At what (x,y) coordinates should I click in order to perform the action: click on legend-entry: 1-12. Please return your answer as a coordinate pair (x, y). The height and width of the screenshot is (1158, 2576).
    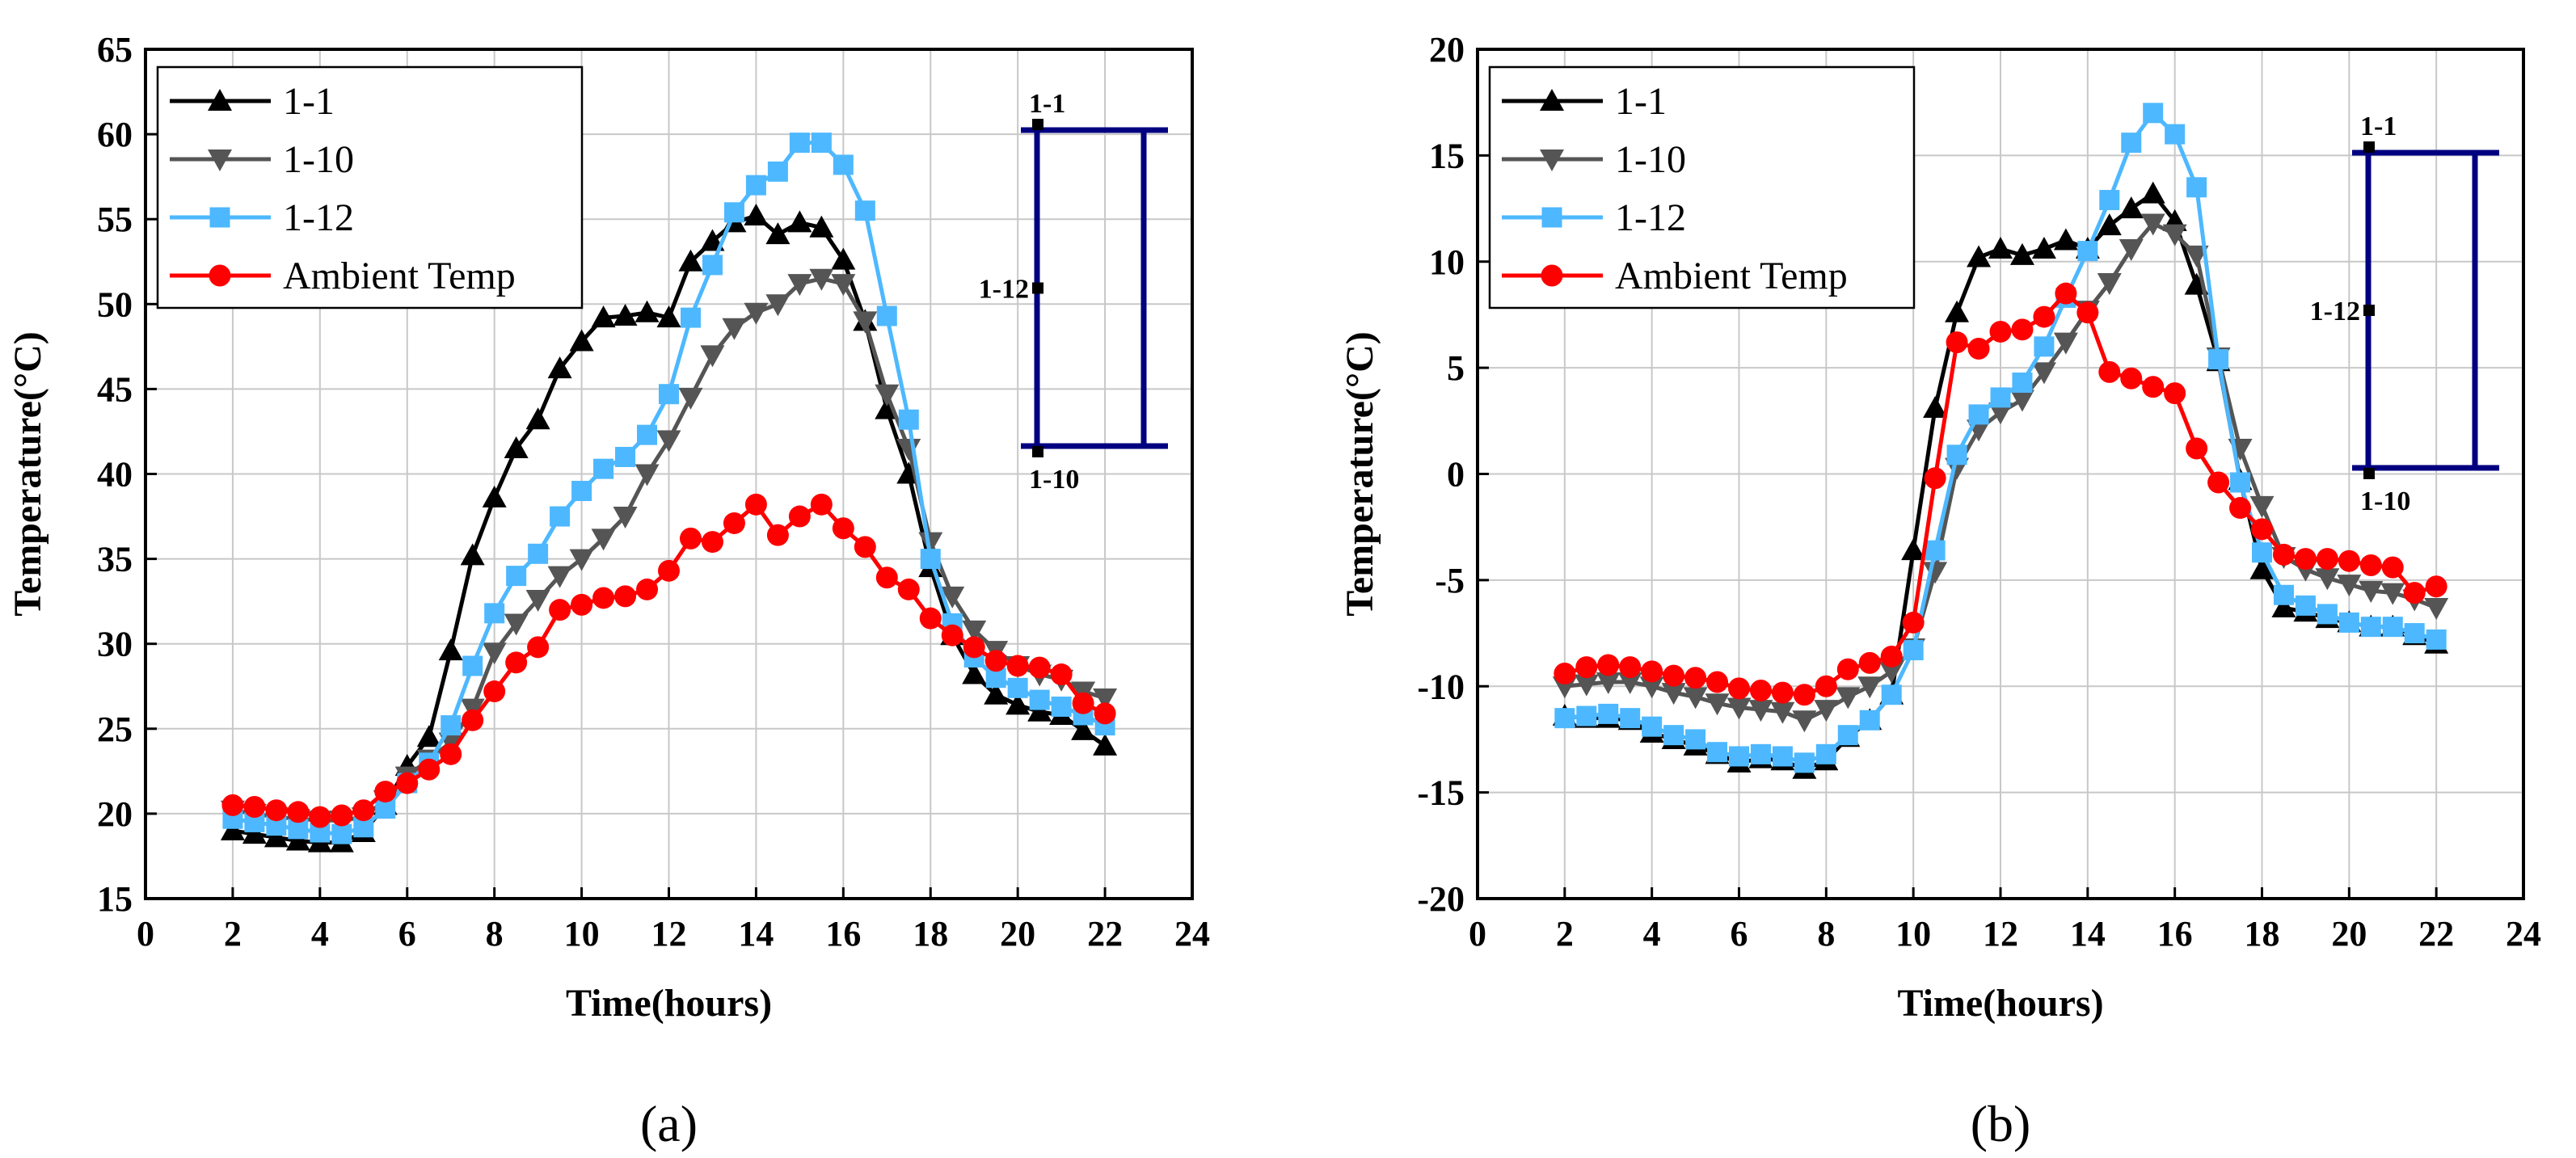
    Looking at the image, I should click on (1594, 217).